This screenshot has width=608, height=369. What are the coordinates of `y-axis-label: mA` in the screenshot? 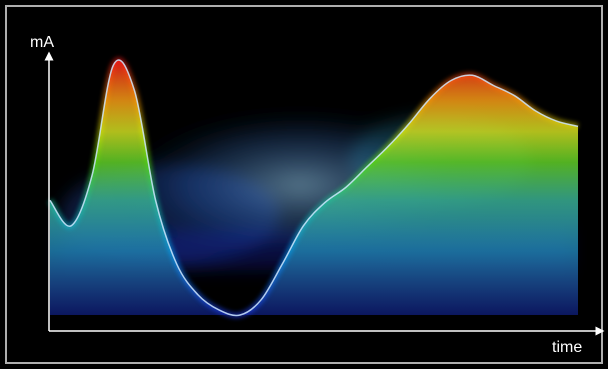 It's located at (42, 42).